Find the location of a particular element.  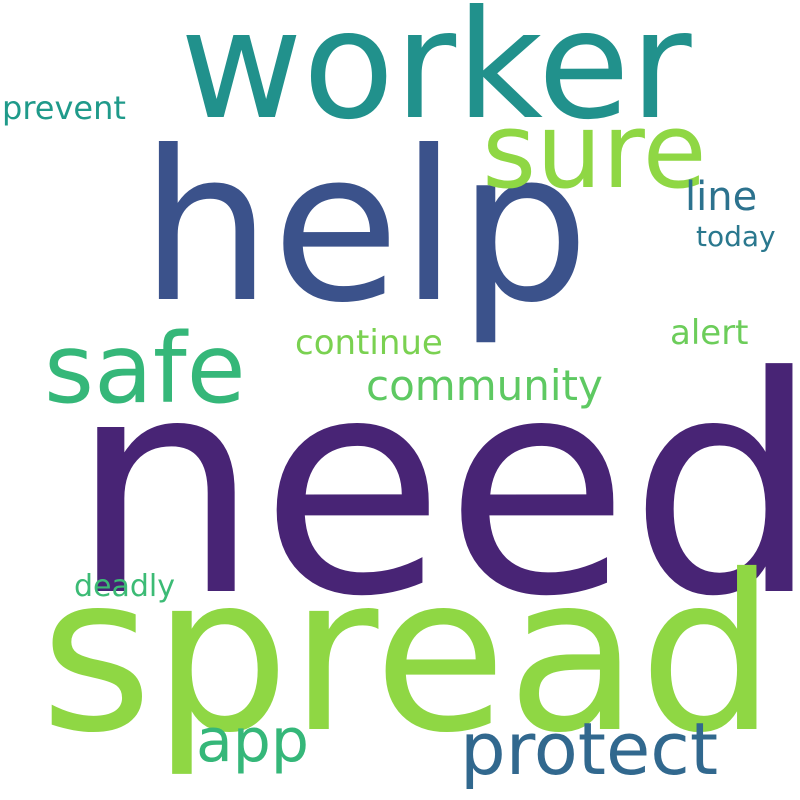

word-app: app is located at coordinates (252, 741).